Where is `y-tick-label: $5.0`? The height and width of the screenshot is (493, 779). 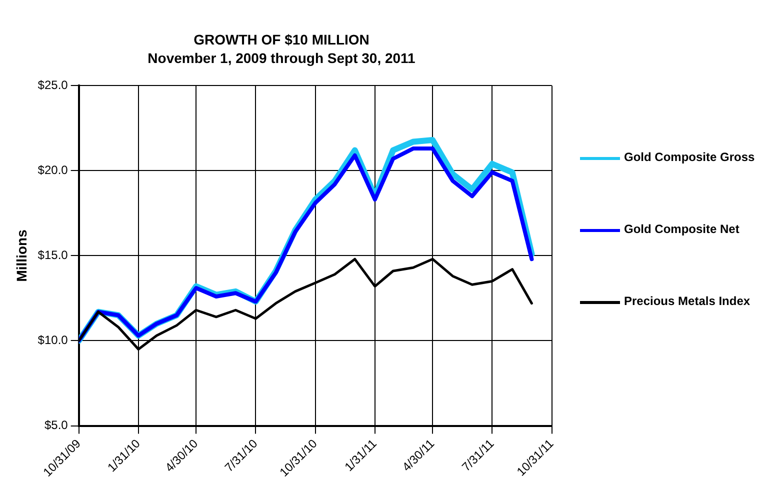
y-tick-label: $5.0 is located at coordinates (56, 425).